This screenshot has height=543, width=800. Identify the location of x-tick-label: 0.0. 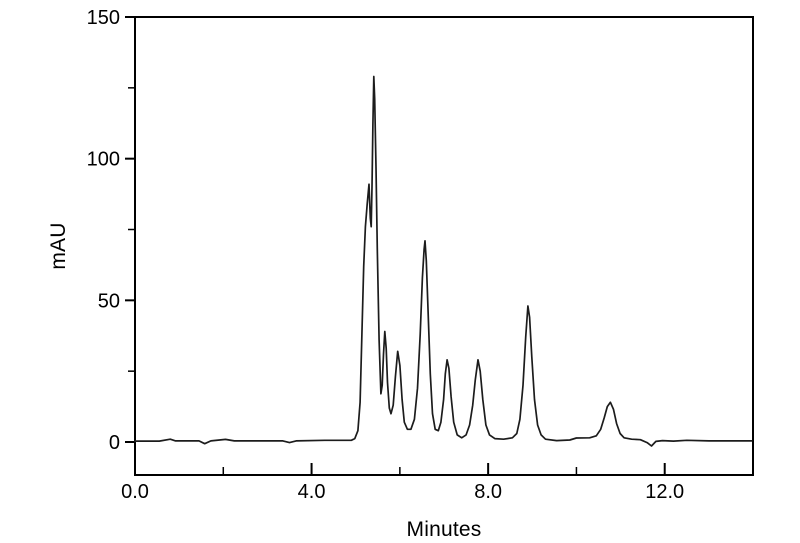
(135, 492).